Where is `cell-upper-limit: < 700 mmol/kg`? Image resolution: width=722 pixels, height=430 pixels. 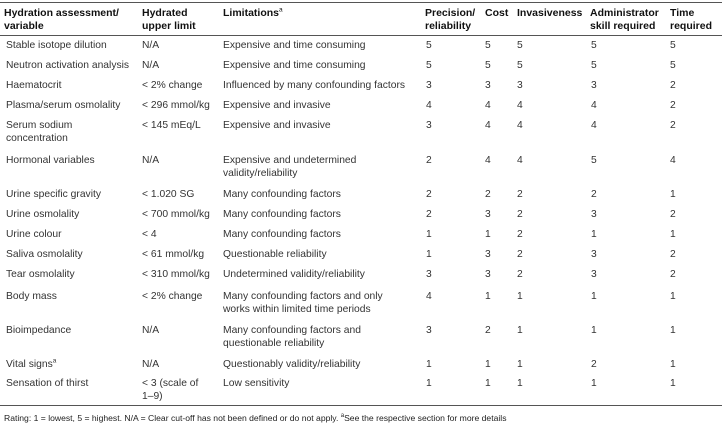
cell-upper-limit: < 700 mmol/kg is located at coordinates (176, 214).